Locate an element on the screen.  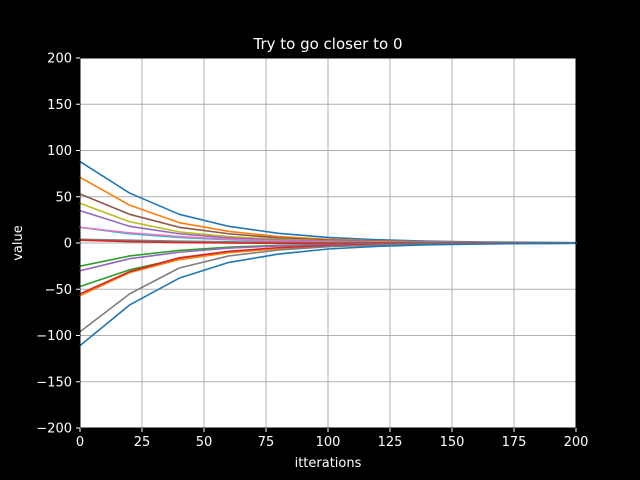
x-tick-label-7: 175 is located at coordinates (514, 442).